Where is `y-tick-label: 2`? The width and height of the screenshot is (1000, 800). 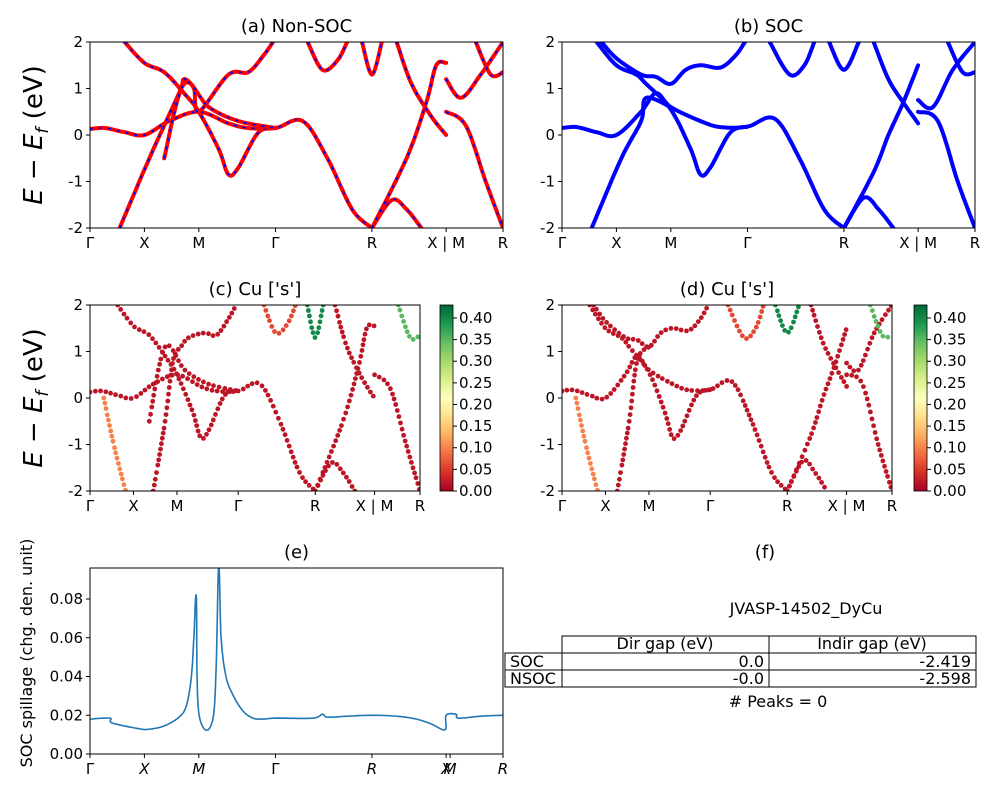
y-tick-label: 2 is located at coordinates (550, 305).